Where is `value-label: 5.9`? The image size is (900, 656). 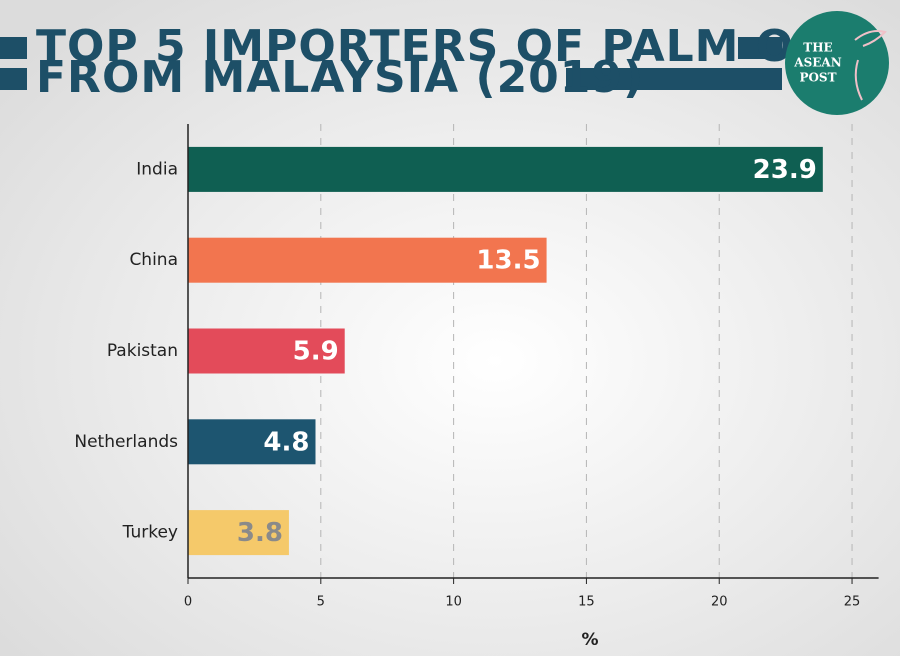 value-label: 5.9 is located at coordinates (316, 352).